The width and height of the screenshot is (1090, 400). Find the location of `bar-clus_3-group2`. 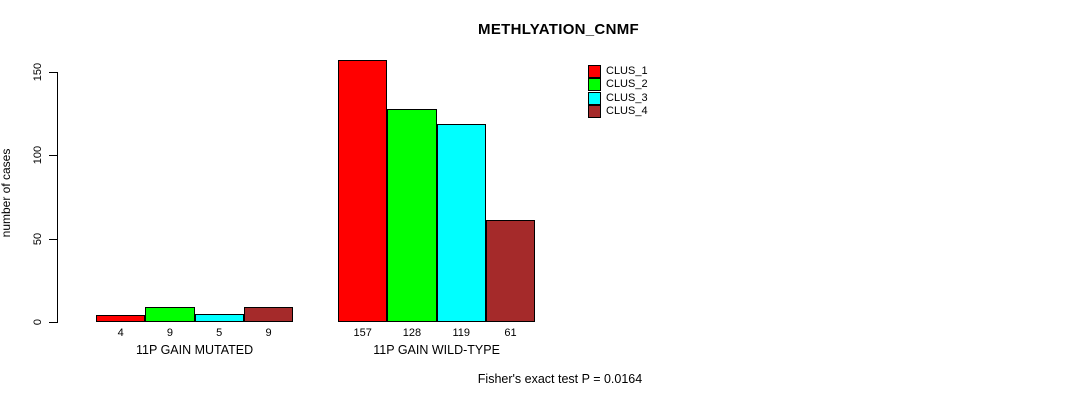

bar-clus_3-group2 is located at coordinates (461, 222).